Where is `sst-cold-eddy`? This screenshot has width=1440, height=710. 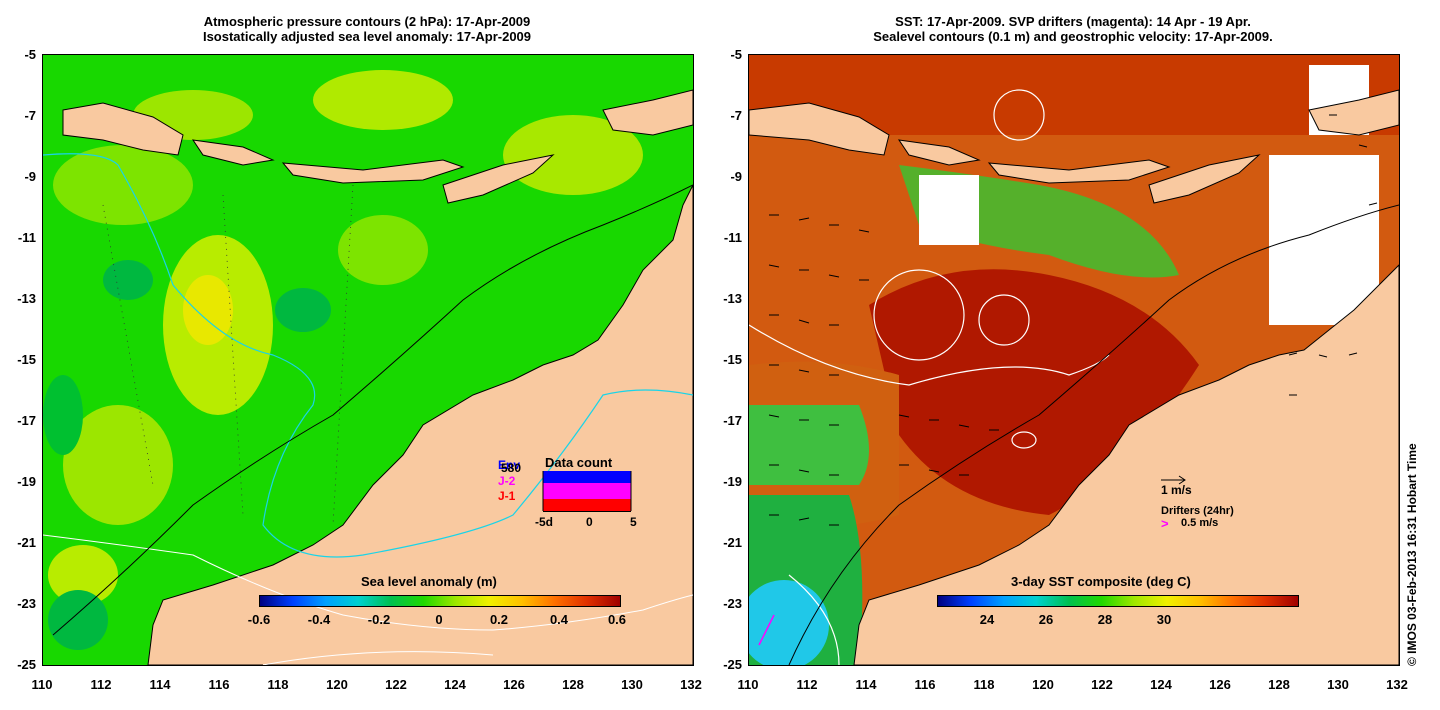
sst-cold-eddy is located at coordinates (789, 622).